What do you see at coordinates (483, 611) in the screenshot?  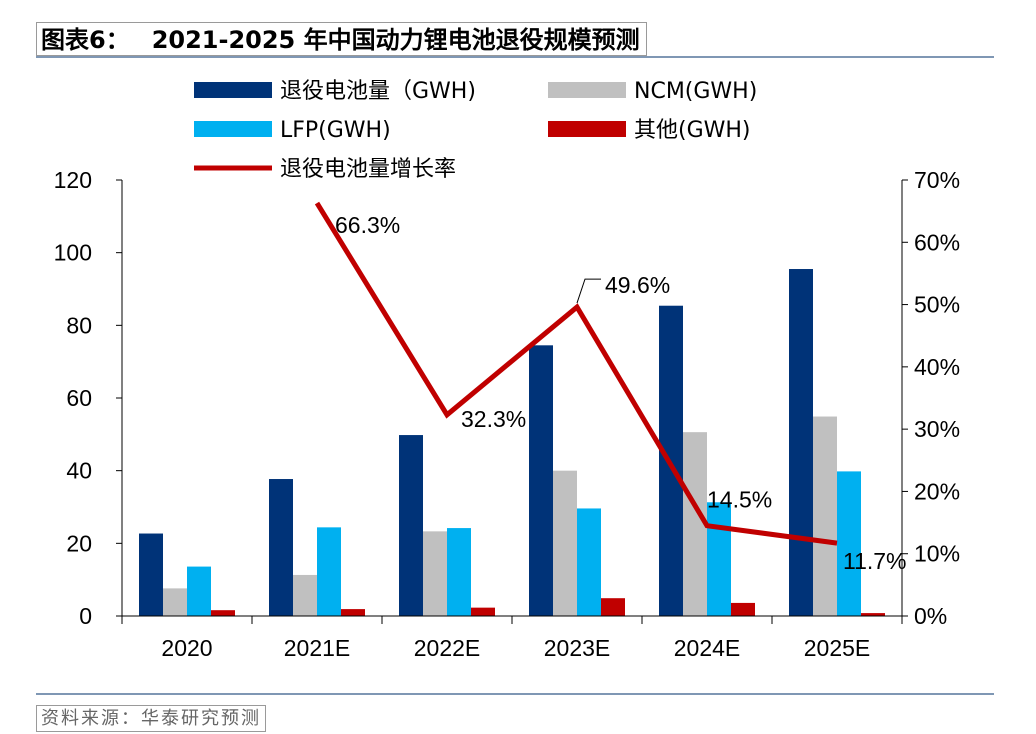 I see `bar-4-2022E` at bounding box center [483, 611].